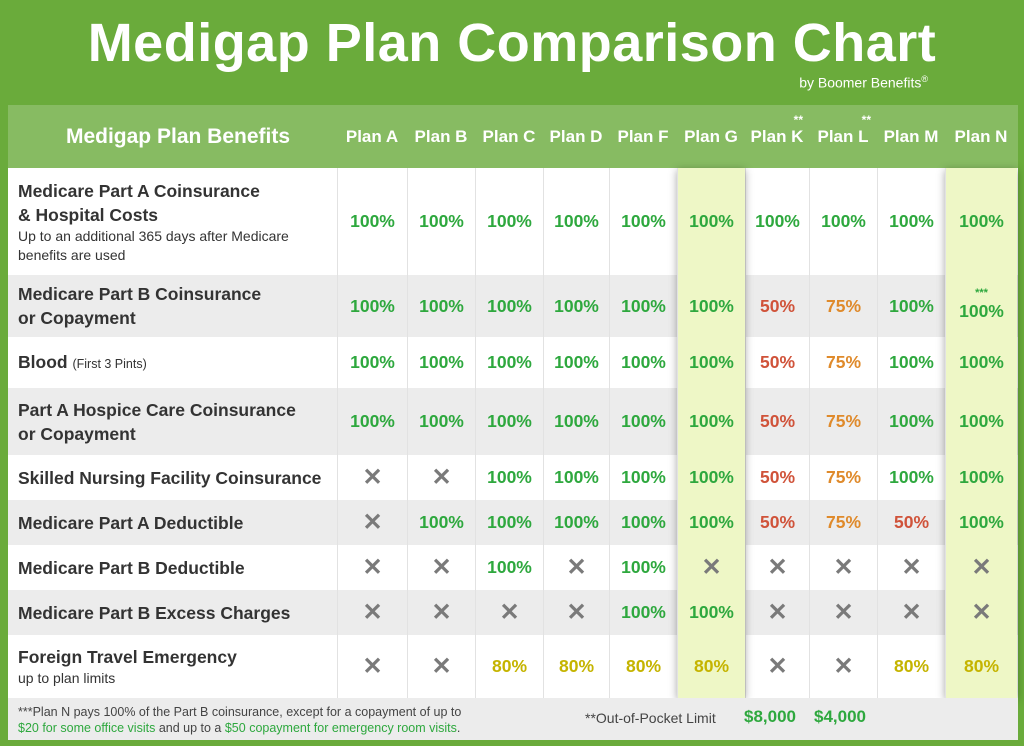 Image resolution: width=1024 pixels, height=746 pixels. I want to click on plan-footnote-mark: **, so click(866, 120).